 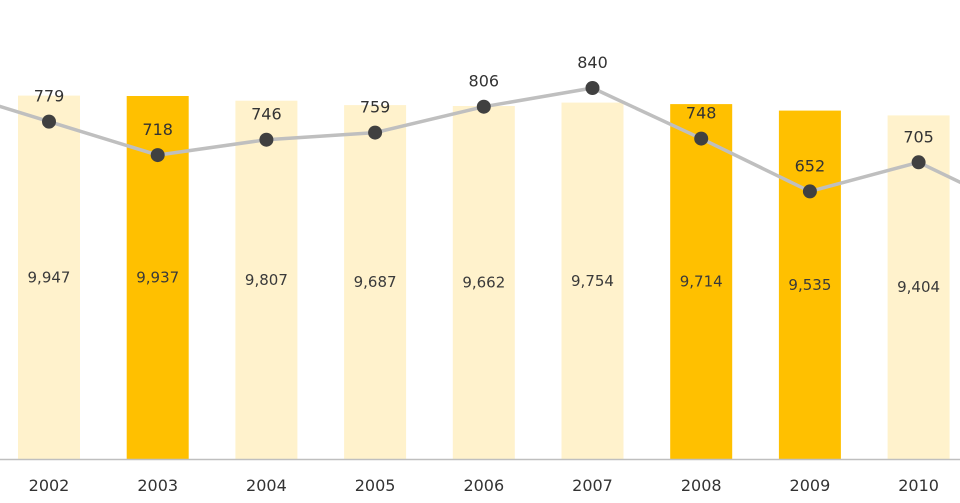 I want to click on line-marker-2005, so click(x=375, y=132).